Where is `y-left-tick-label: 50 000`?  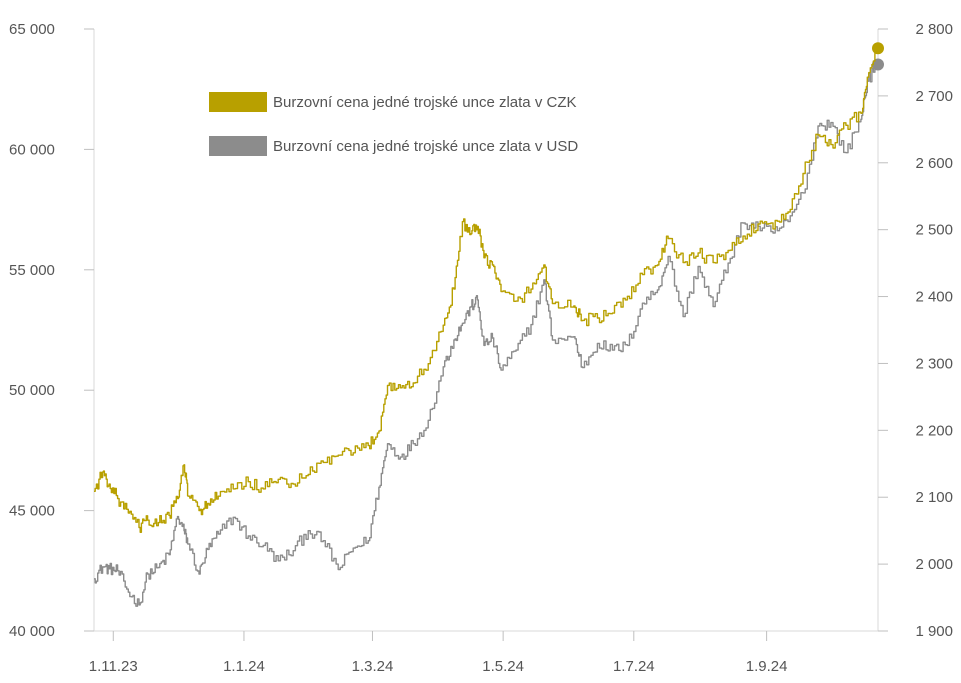
y-left-tick-label: 50 000 is located at coordinates (32, 390).